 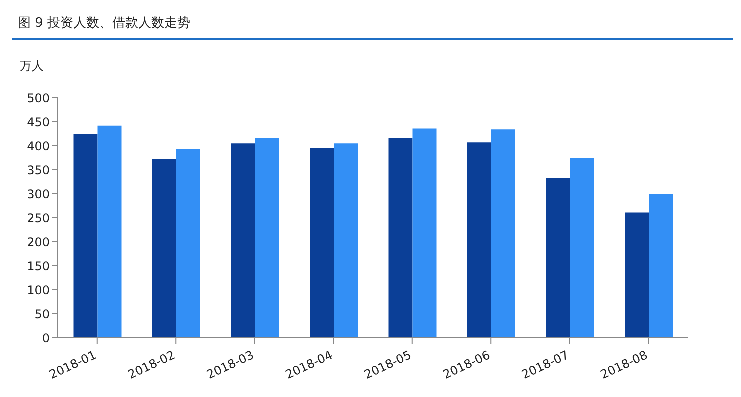 I want to click on y-tick-label: 450, so click(x=38, y=122).